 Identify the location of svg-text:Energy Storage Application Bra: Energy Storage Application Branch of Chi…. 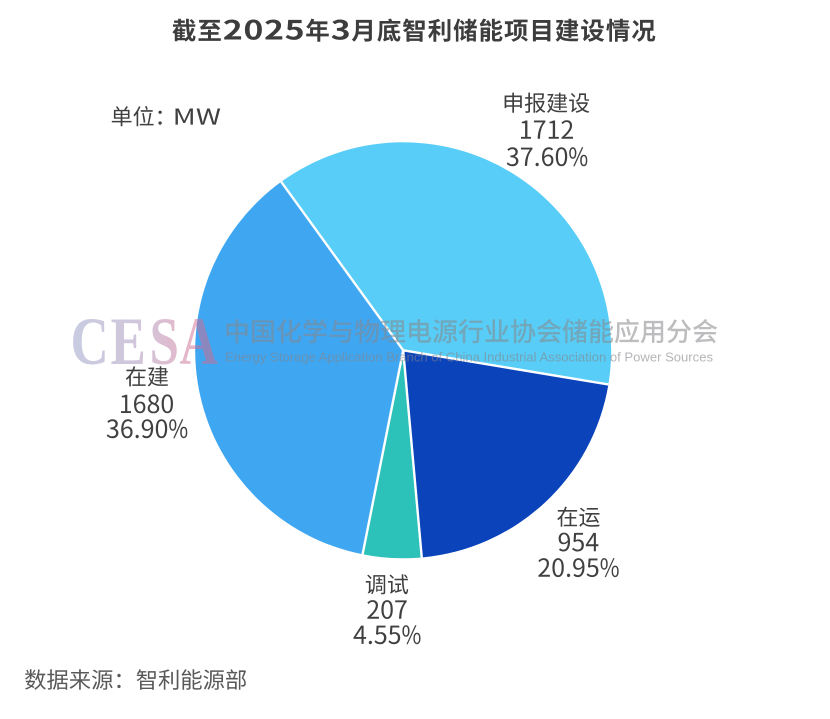
(469, 357).